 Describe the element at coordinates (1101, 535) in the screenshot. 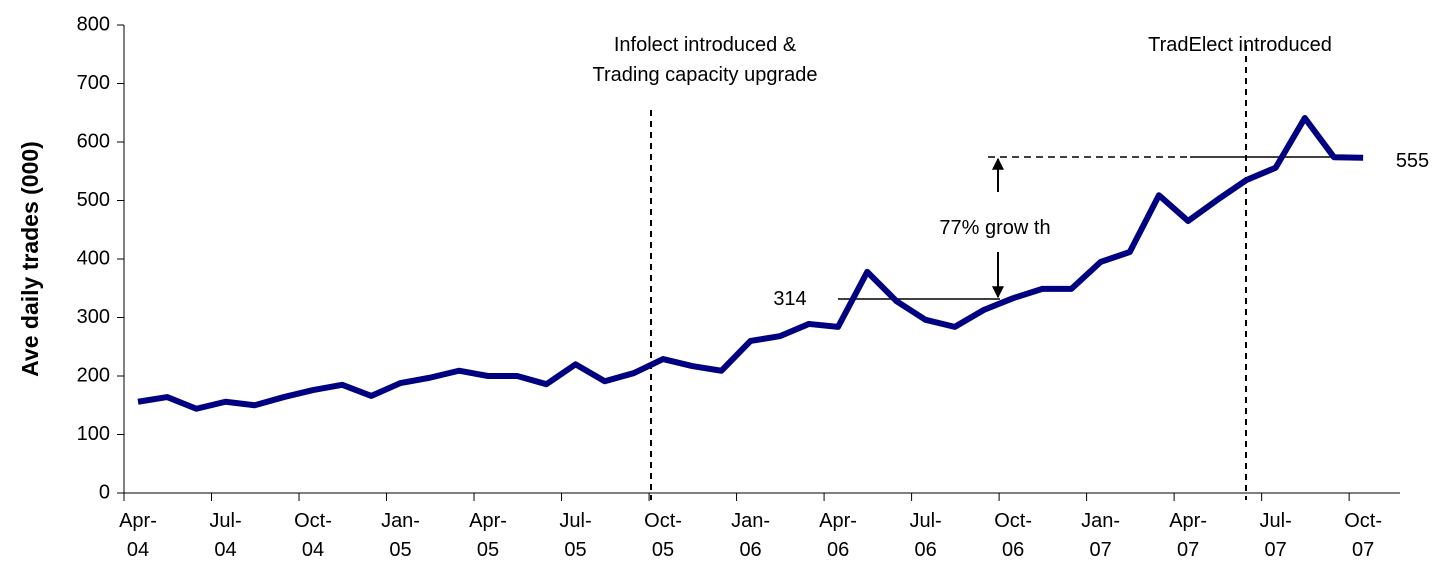

I see `x-tick-label: Jan- 07` at that location.